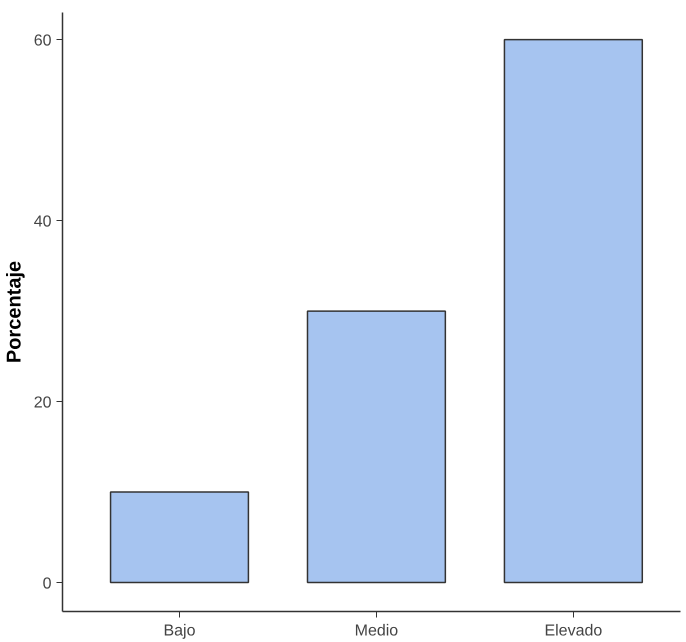  I want to click on y-tick-label: 40, so click(43, 222).